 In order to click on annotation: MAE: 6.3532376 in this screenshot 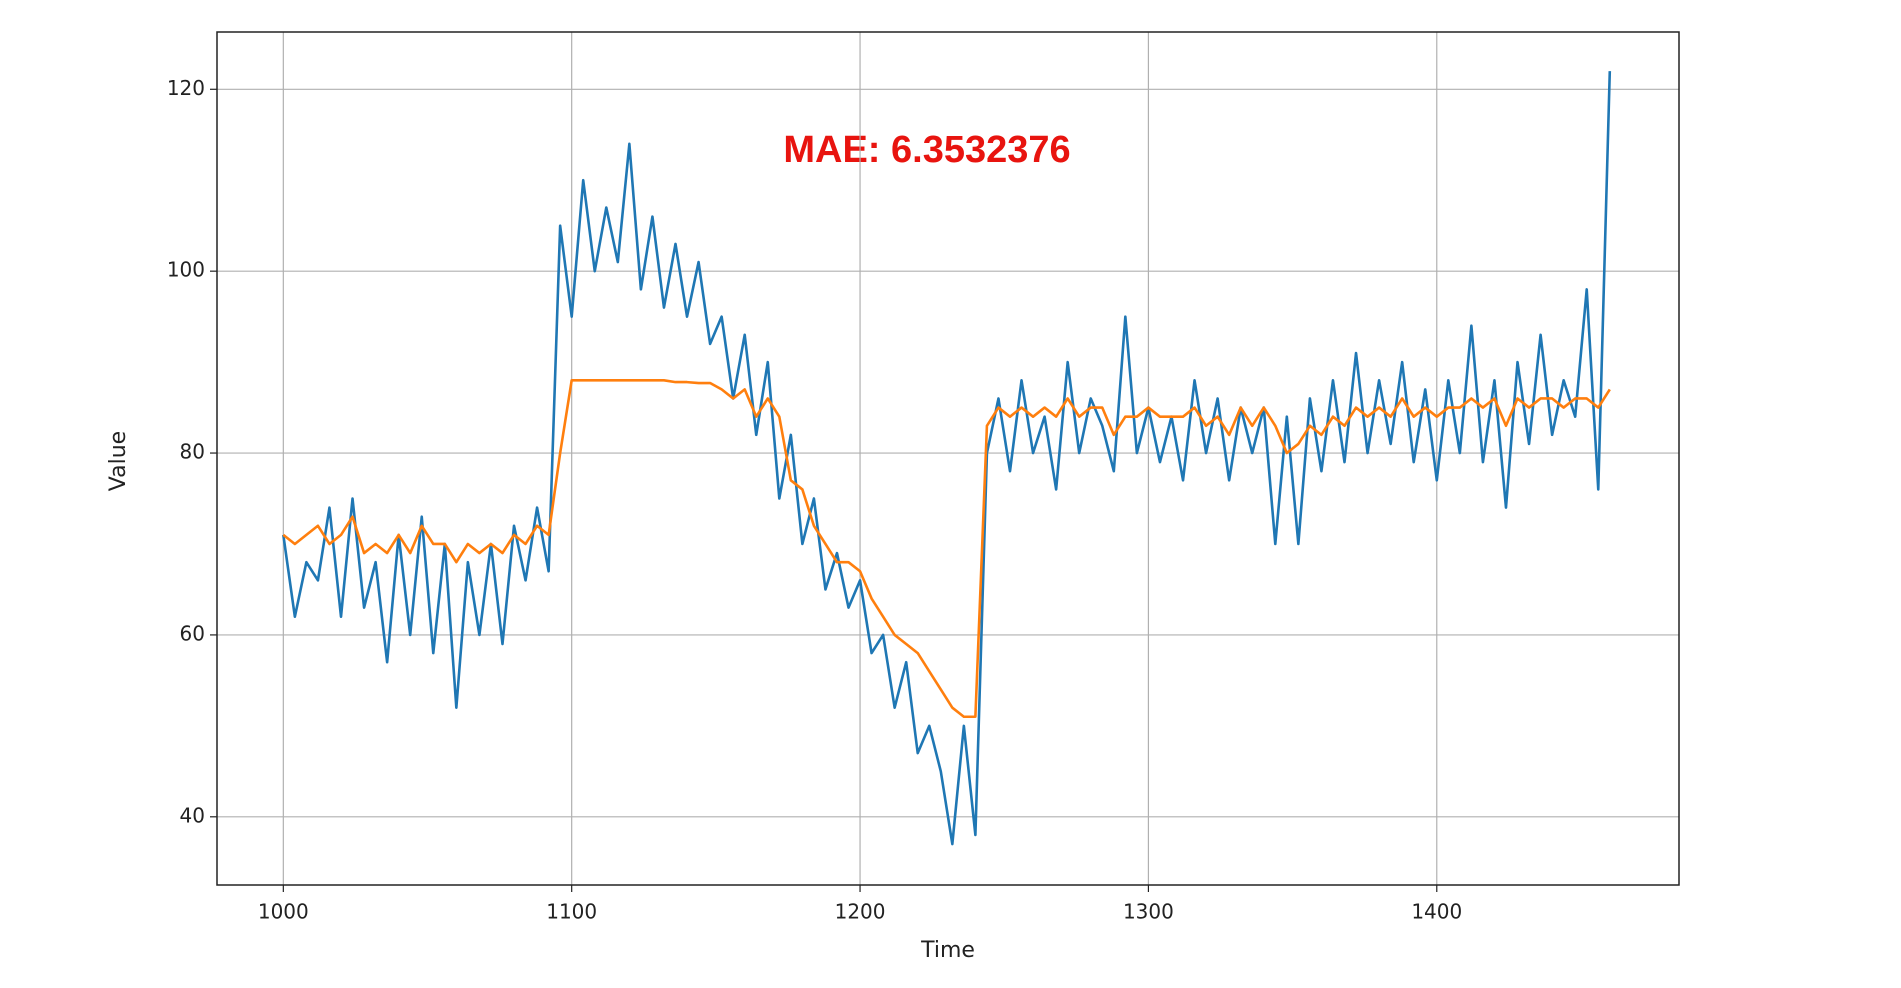, I will do `click(926, 150)`.